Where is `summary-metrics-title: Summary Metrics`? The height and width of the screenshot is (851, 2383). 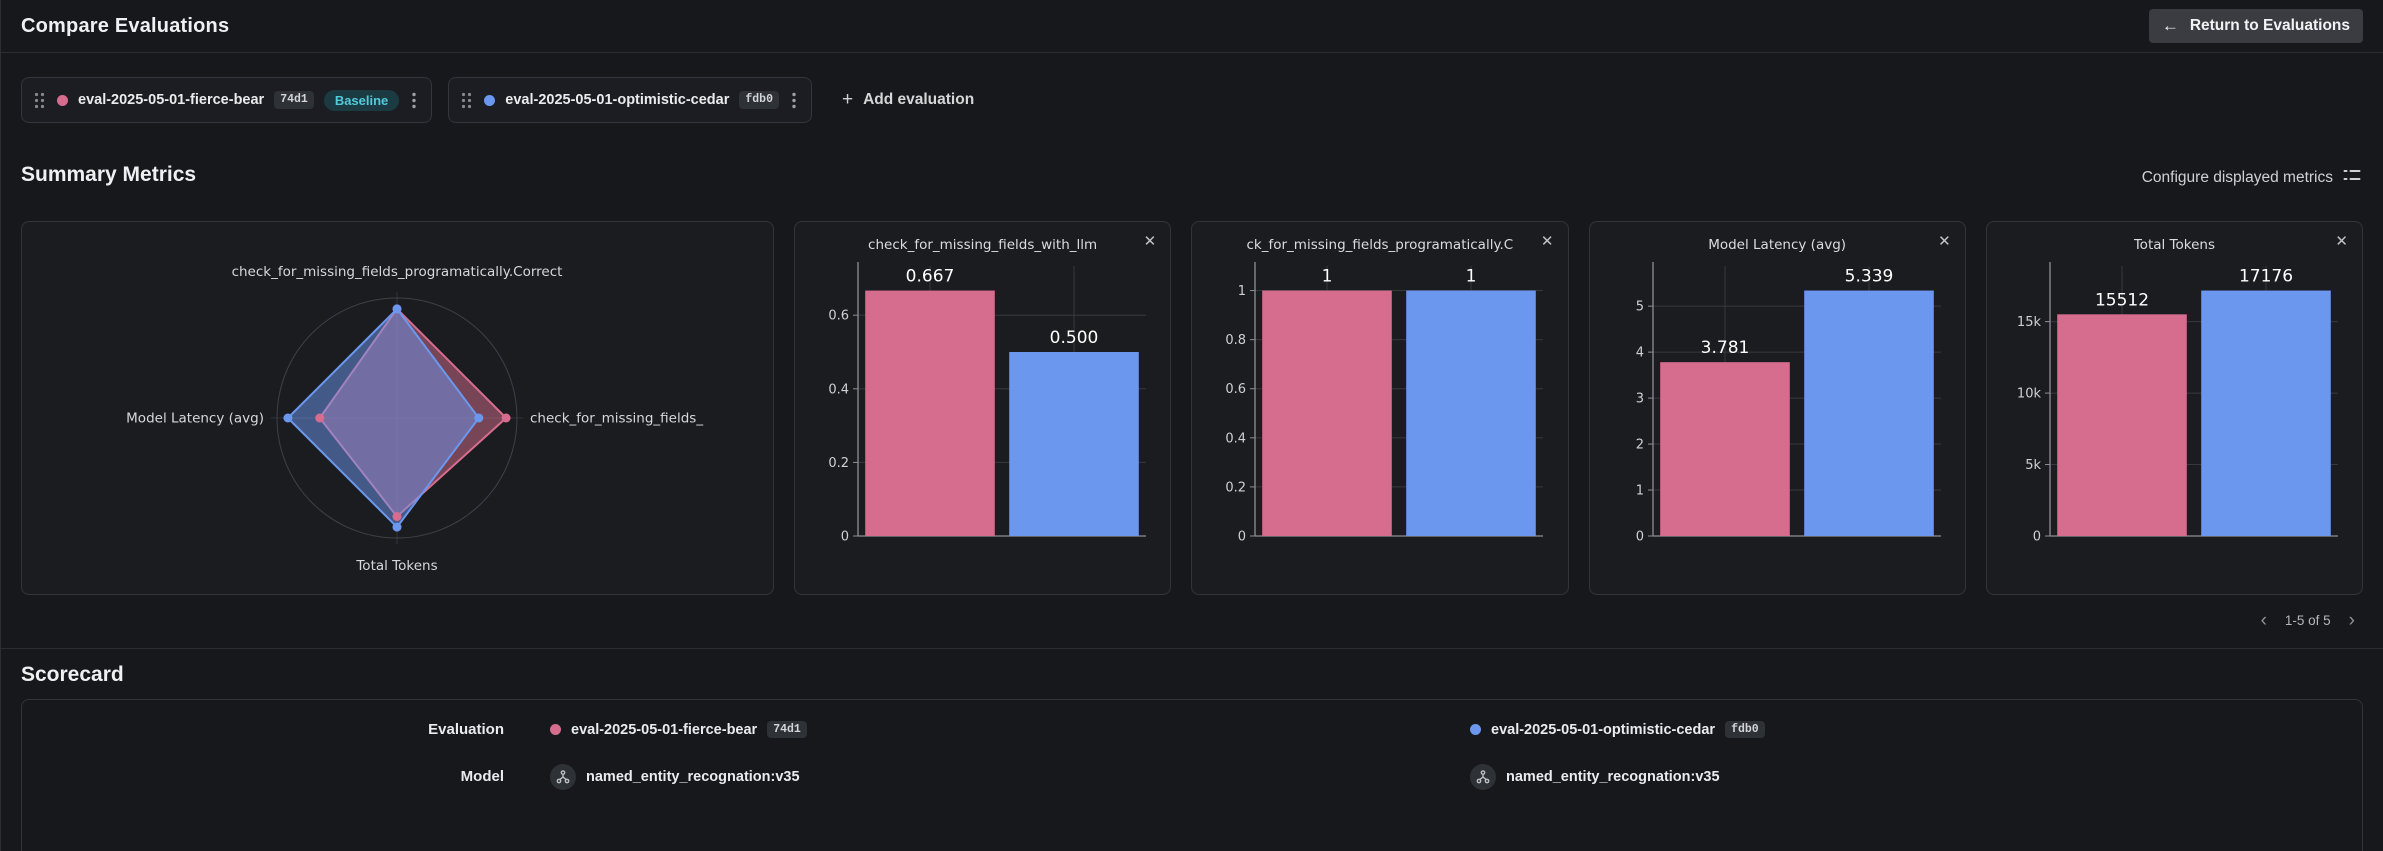 summary-metrics-title: Summary Metrics is located at coordinates (109, 174).